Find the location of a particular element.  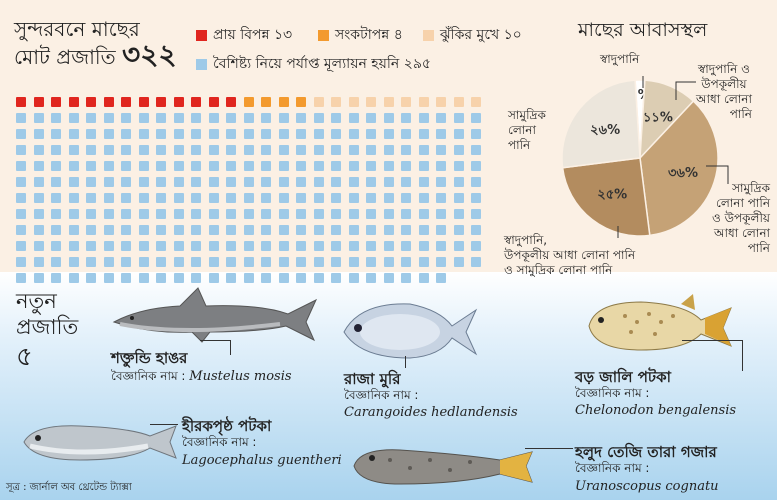

legend-label: সংকটাপন্ন is located at coordinates (362, 35).